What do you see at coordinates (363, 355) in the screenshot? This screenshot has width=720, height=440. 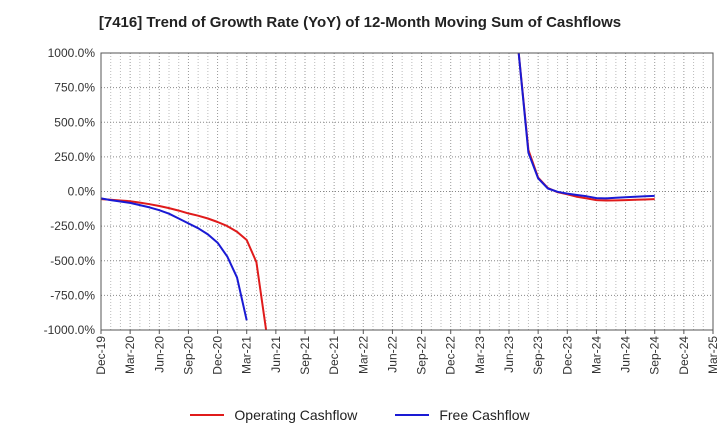 I see `x-tick-label: Mar-22` at bounding box center [363, 355].